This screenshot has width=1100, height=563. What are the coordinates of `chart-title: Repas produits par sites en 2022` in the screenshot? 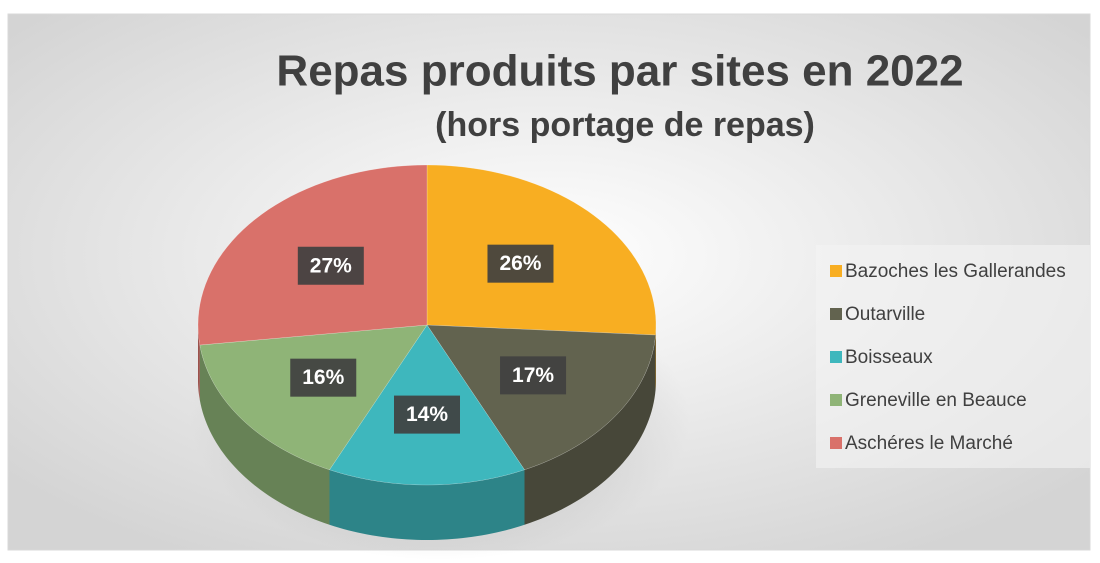 It's located at (619, 71).